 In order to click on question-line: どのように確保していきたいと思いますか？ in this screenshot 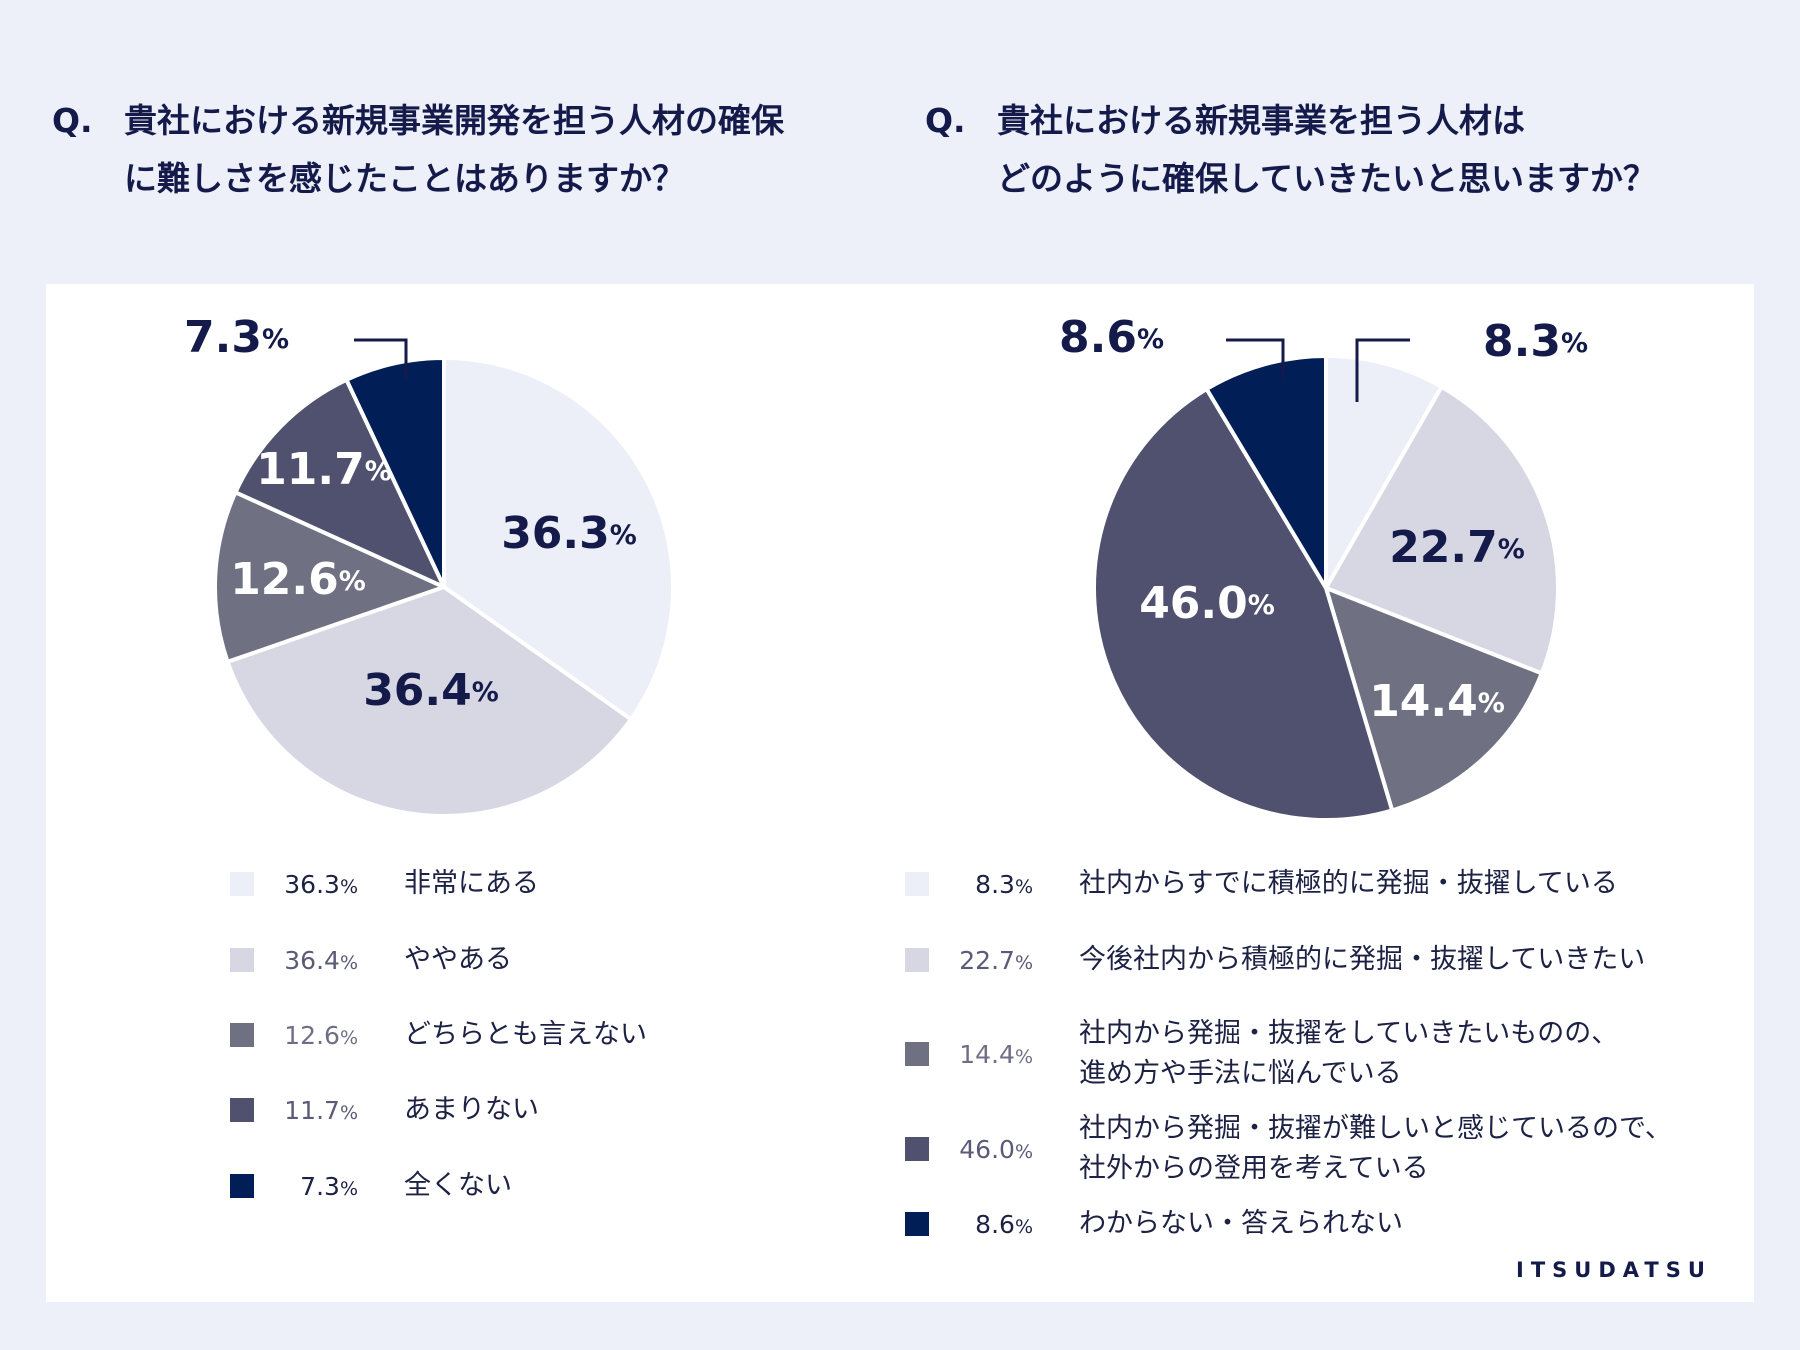, I will do `click(1327, 178)`.